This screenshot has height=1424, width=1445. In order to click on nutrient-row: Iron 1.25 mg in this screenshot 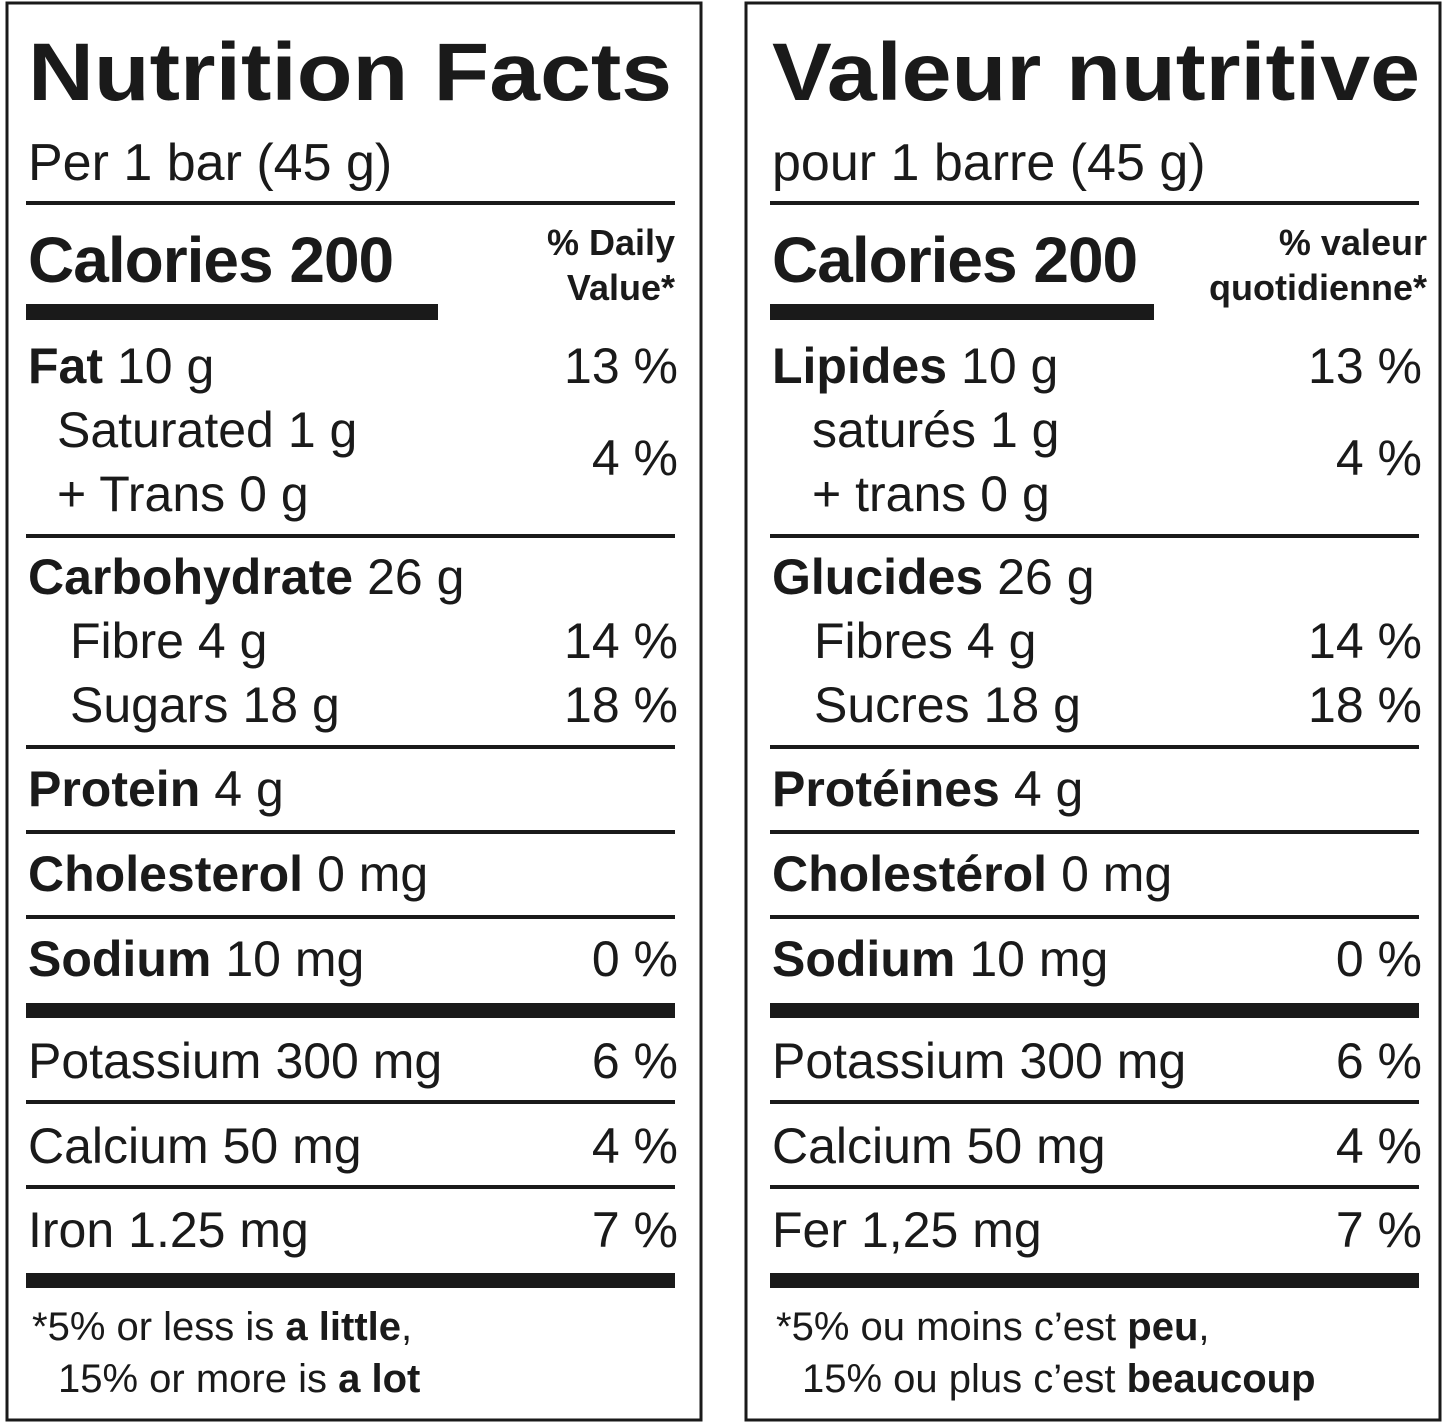, I will do `click(168, 1230)`.